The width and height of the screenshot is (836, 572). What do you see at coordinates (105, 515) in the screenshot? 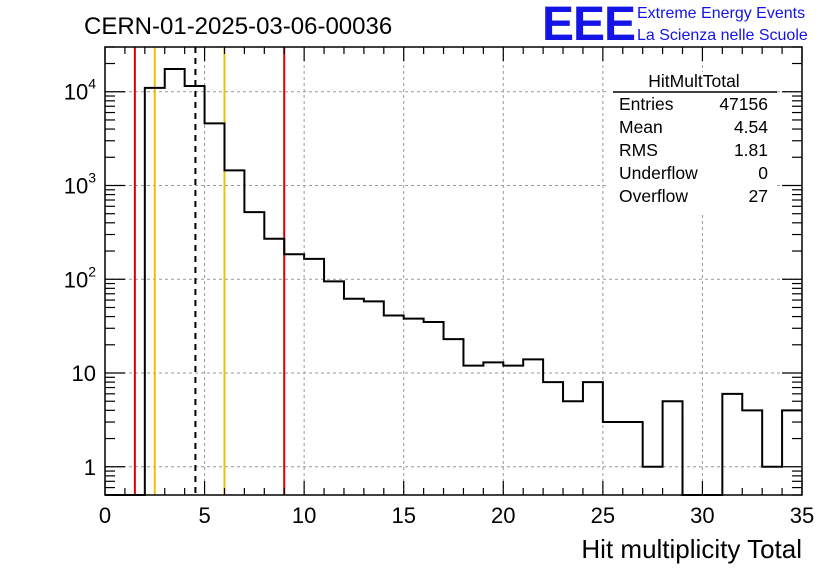
I see `x-tick-label: 0` at bounding box center [105, 515].